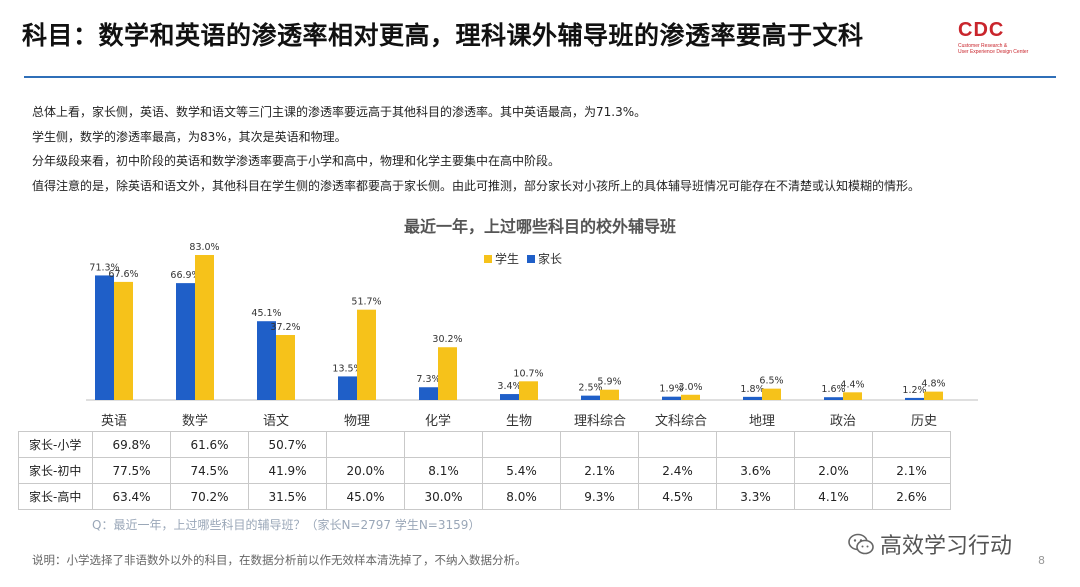 This screenshot has width=1080, height=587. Describe the element at coordinates (1041, 560) in the screenshot. I see `page-number: 8` at that location.